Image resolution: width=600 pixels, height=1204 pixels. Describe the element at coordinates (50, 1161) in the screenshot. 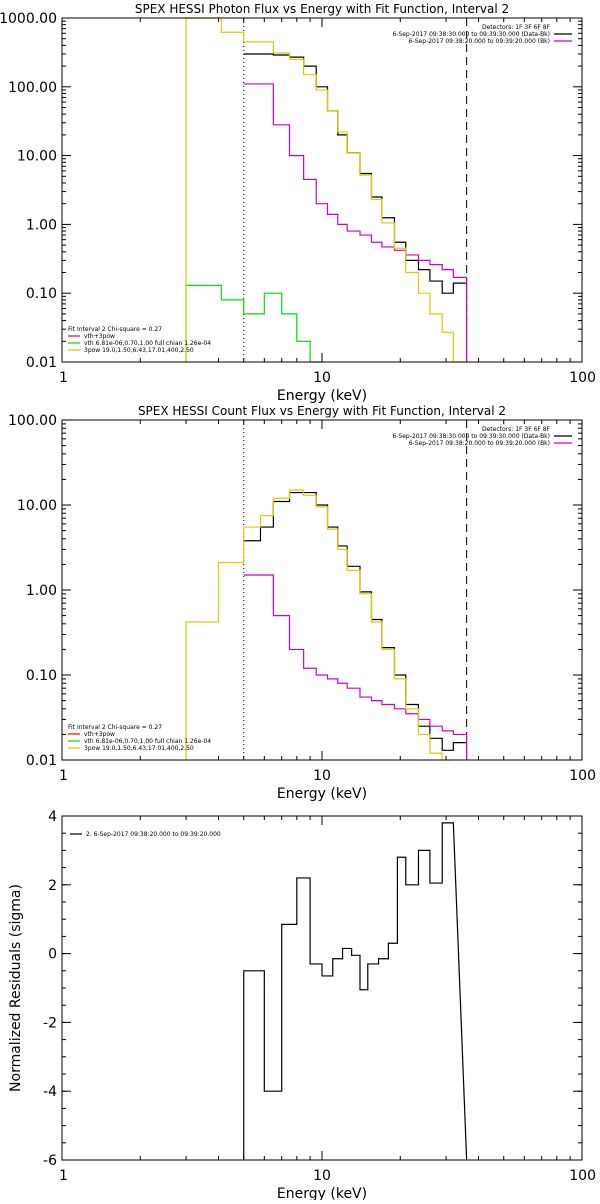

I see `y-tick-label: -6` at that location.